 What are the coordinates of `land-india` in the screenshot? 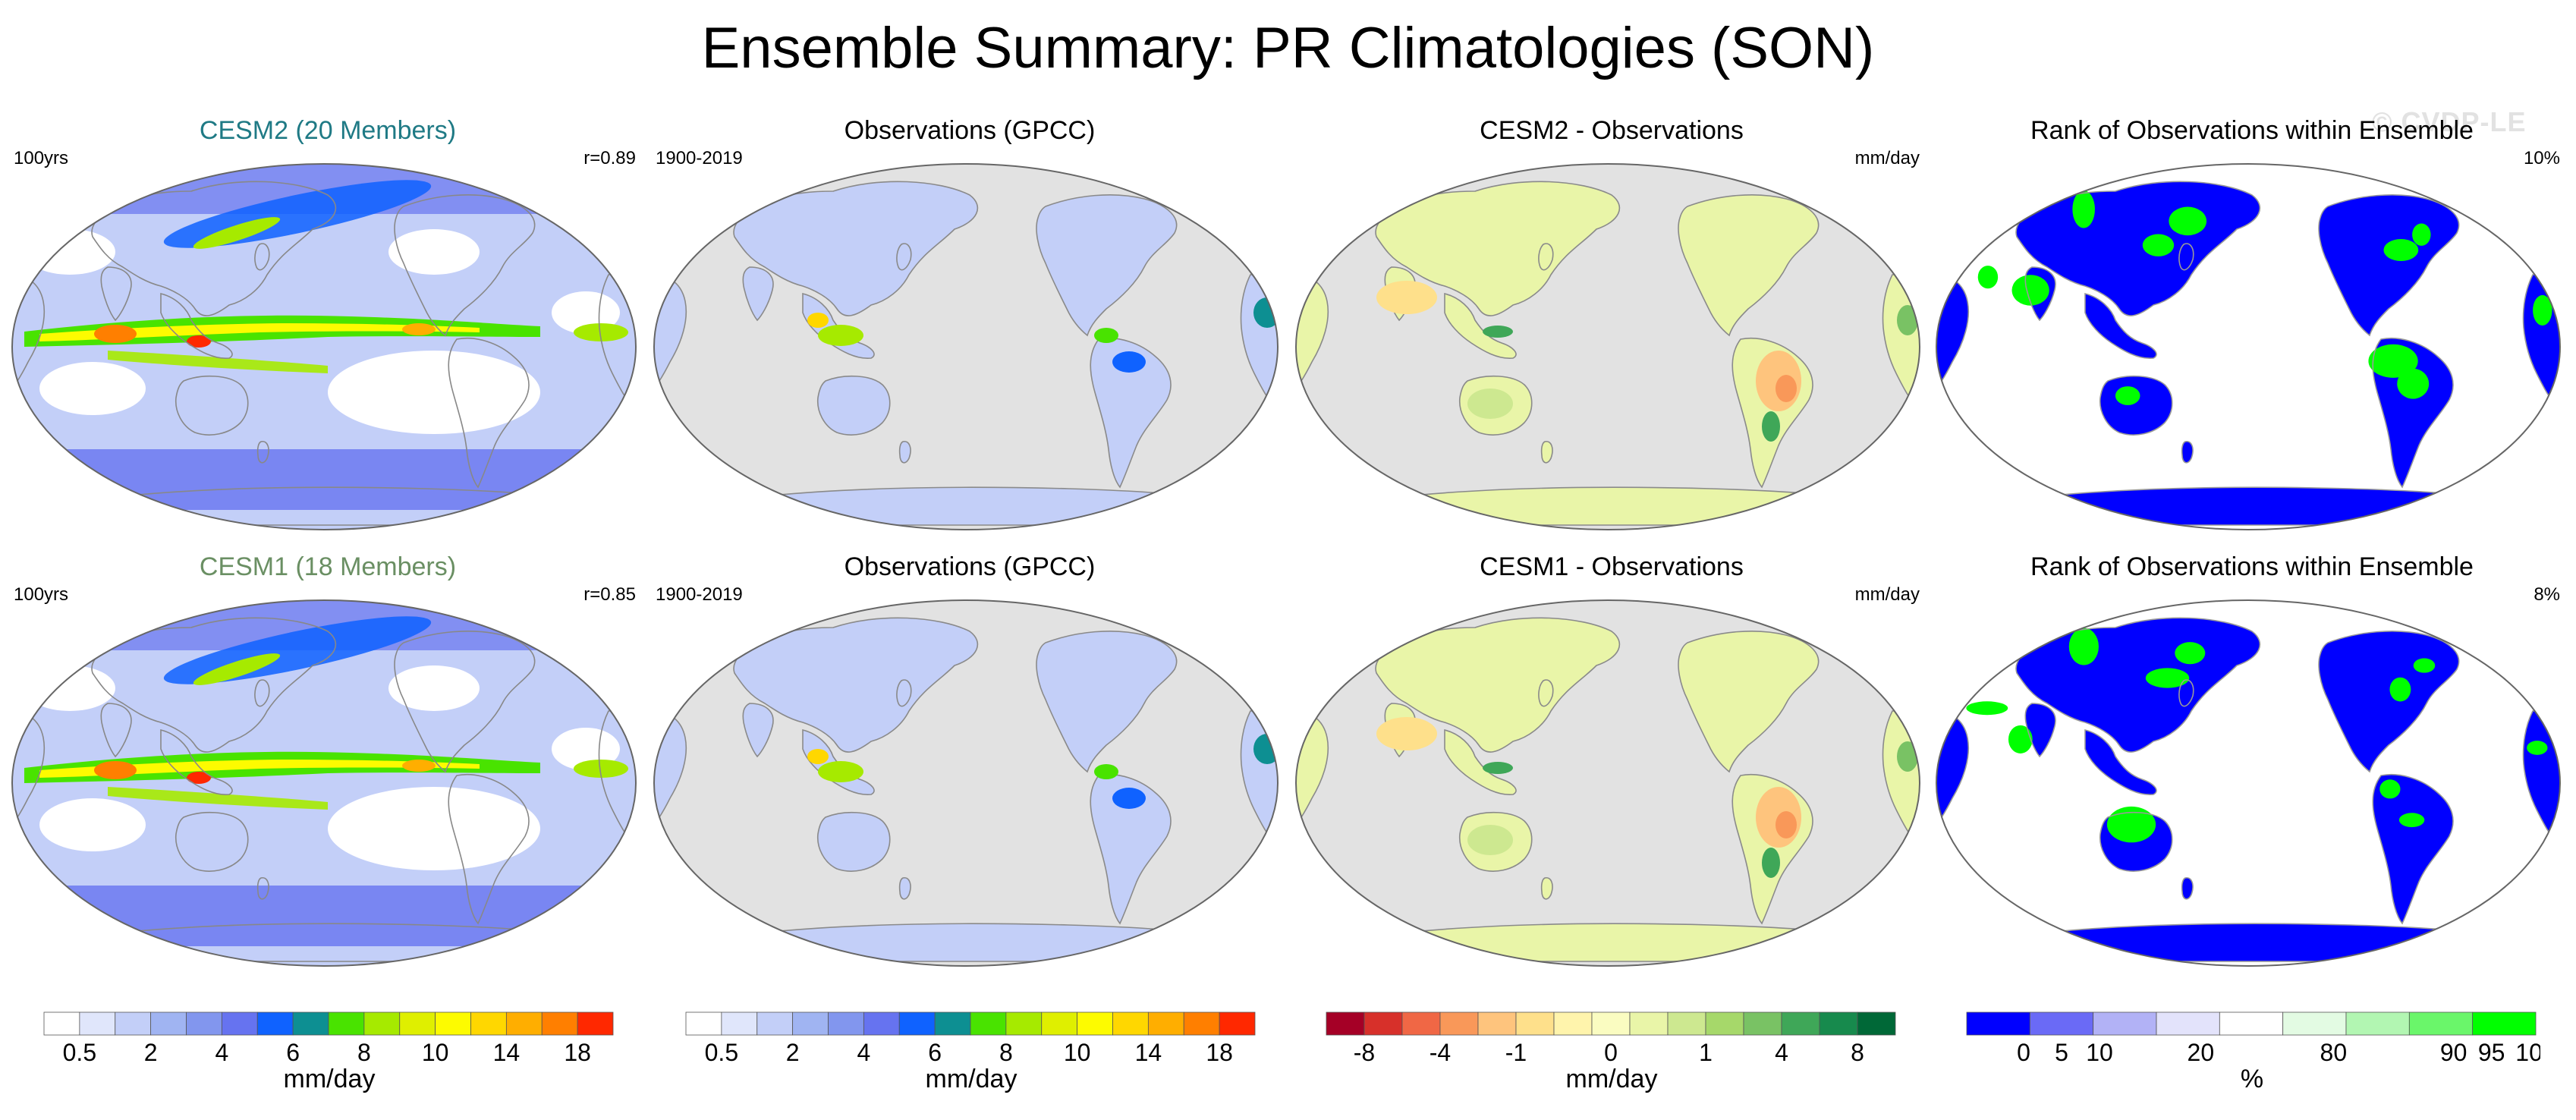 It's located at (758, 294).